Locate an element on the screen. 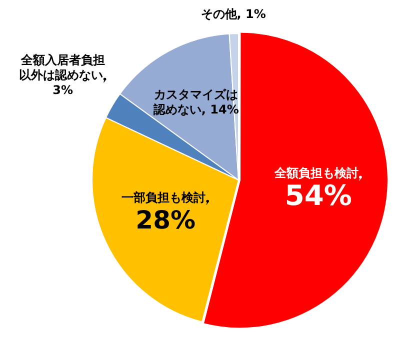 This screenshot has width=415, height=350. slice-label: 全額負担も検討 is located at coordinates (315, 173).